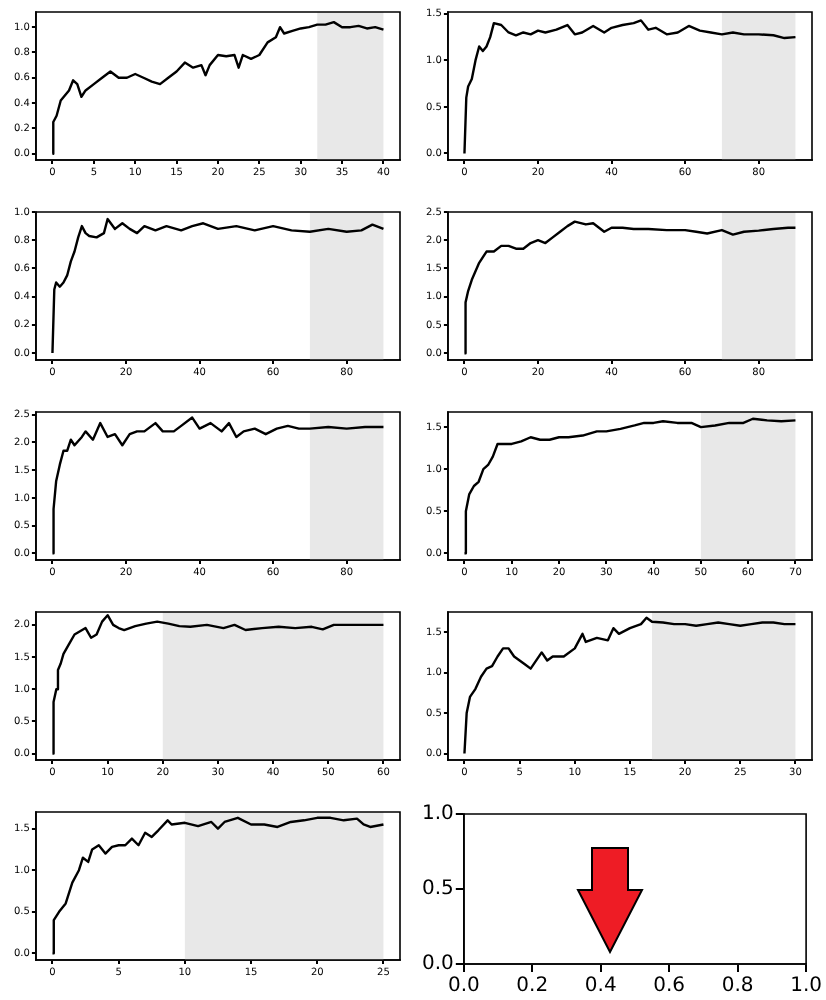  What do you see at coordinates (600, 986) in the screenshot?
I see `x-tick-label: 0.4` at bounding box center [600, 986].